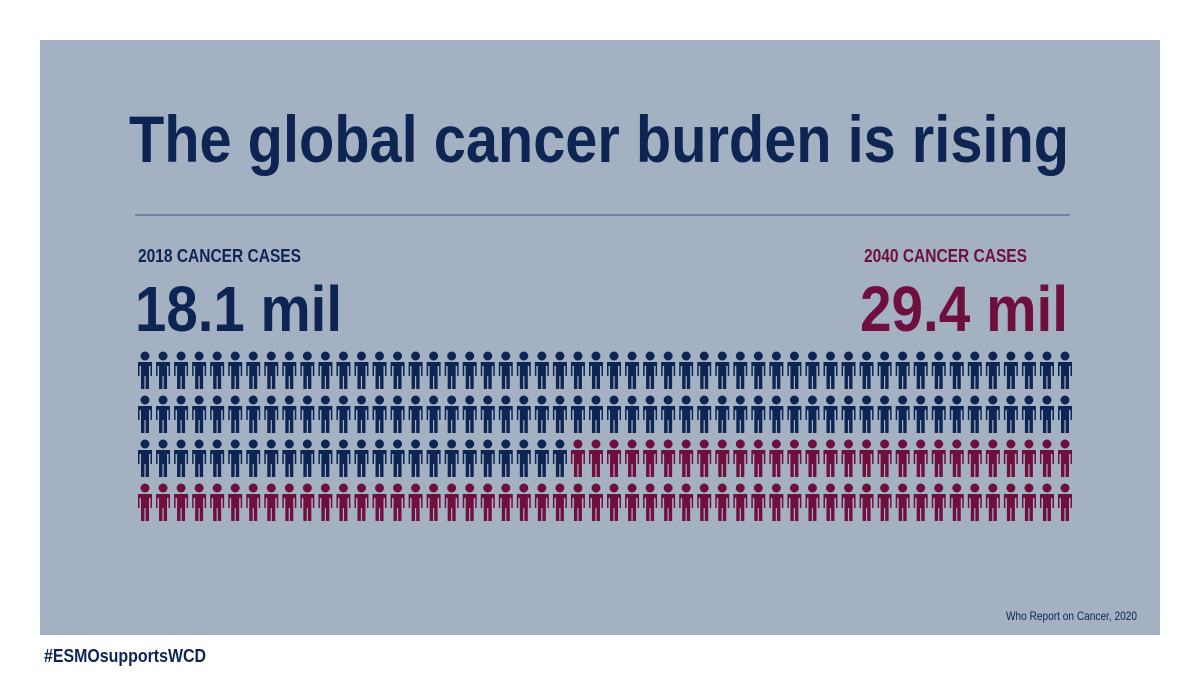 The height and width of the screenshot is (675, 1200). Describe the element at coordinates (238, 309) in the screenshot. I see `value-label: 18.1 mil` at that location.